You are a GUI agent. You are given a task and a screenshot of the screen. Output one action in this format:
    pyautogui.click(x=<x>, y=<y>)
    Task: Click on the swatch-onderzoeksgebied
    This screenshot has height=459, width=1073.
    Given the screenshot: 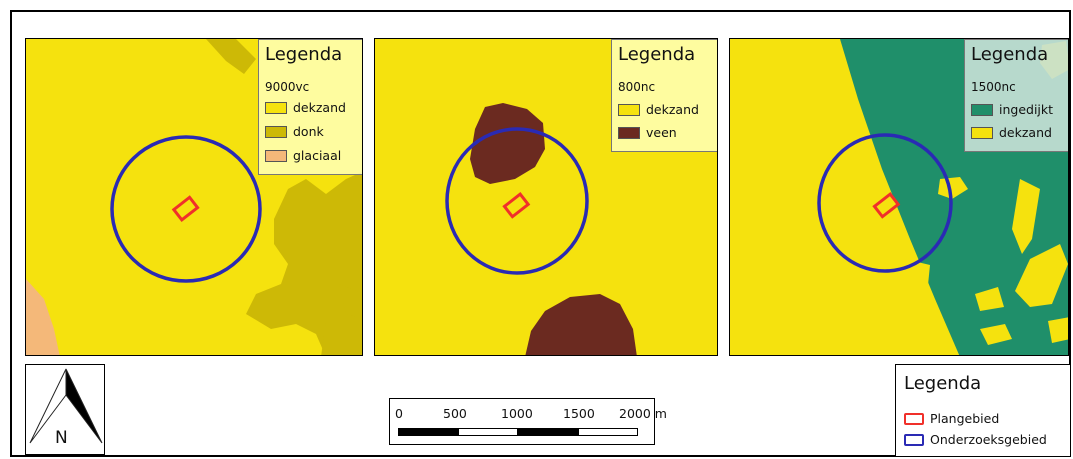 What is the action you would take?
    pyautogui.click(x=914, y=439)
    